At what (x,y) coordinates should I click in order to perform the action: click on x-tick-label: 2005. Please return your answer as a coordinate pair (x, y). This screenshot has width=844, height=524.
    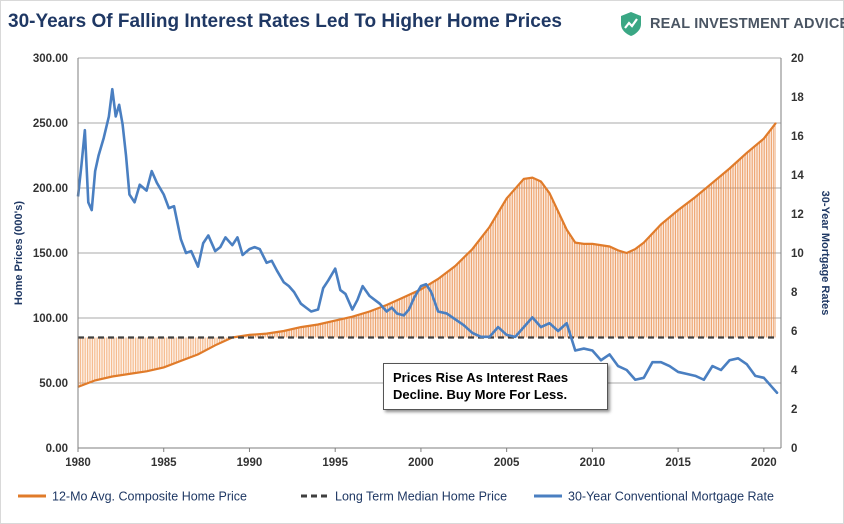
    Looking at the image, I should click on (507, 463).